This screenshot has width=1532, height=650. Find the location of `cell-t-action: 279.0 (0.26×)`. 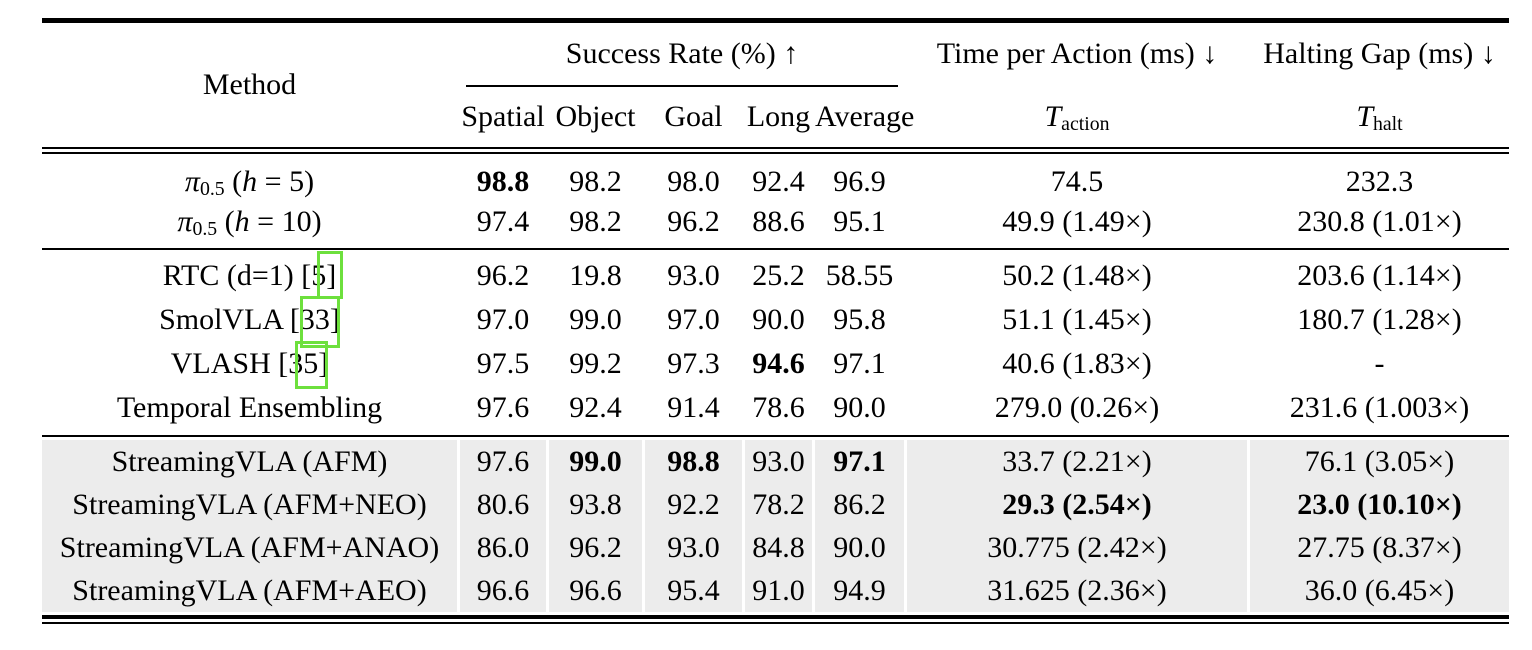

cell-t-action: 279.0 (0.26×) is located at coordinates (1077, 407).